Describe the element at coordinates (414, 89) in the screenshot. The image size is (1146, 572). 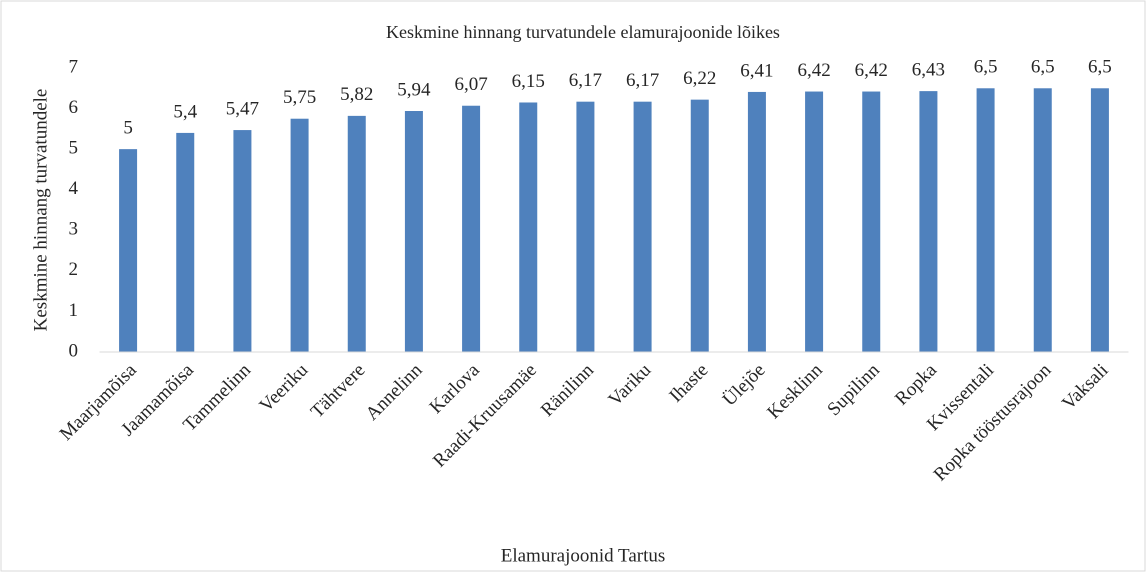
I see `data-label: 5,94` at that location.